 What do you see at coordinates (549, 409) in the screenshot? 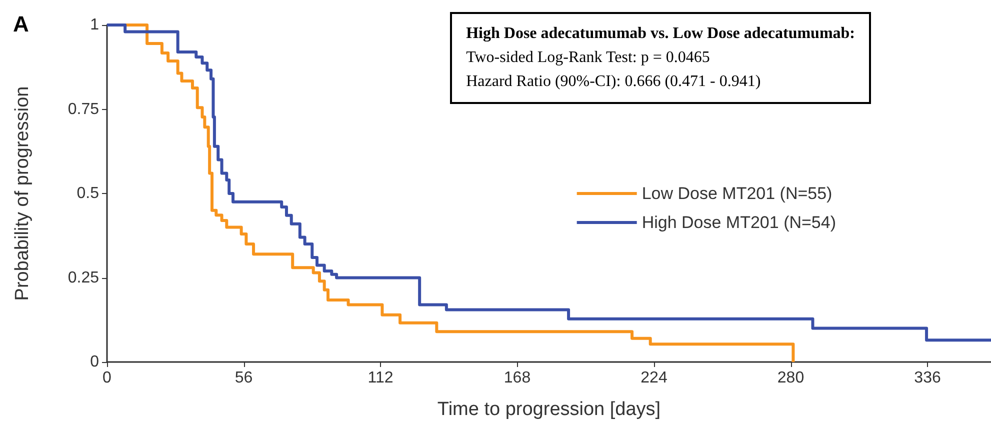
I see `x-axis-title: Time to progression [days]` at bounding box center [549, 409].